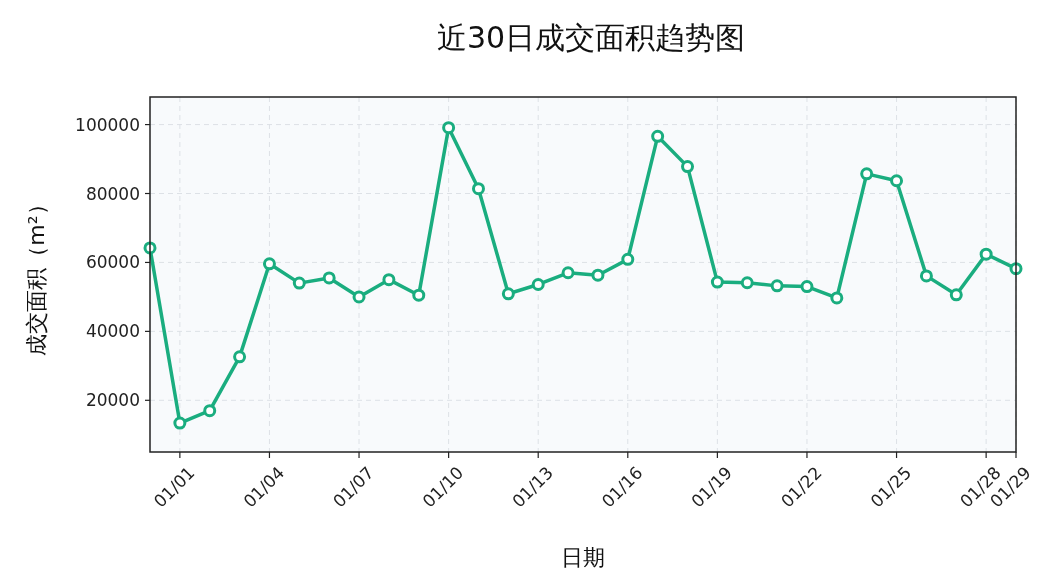  What do you see at coordinates (583, 557) in the screenshot?
I see `x-axis-title: 日期` at bounding box center [583, 557].